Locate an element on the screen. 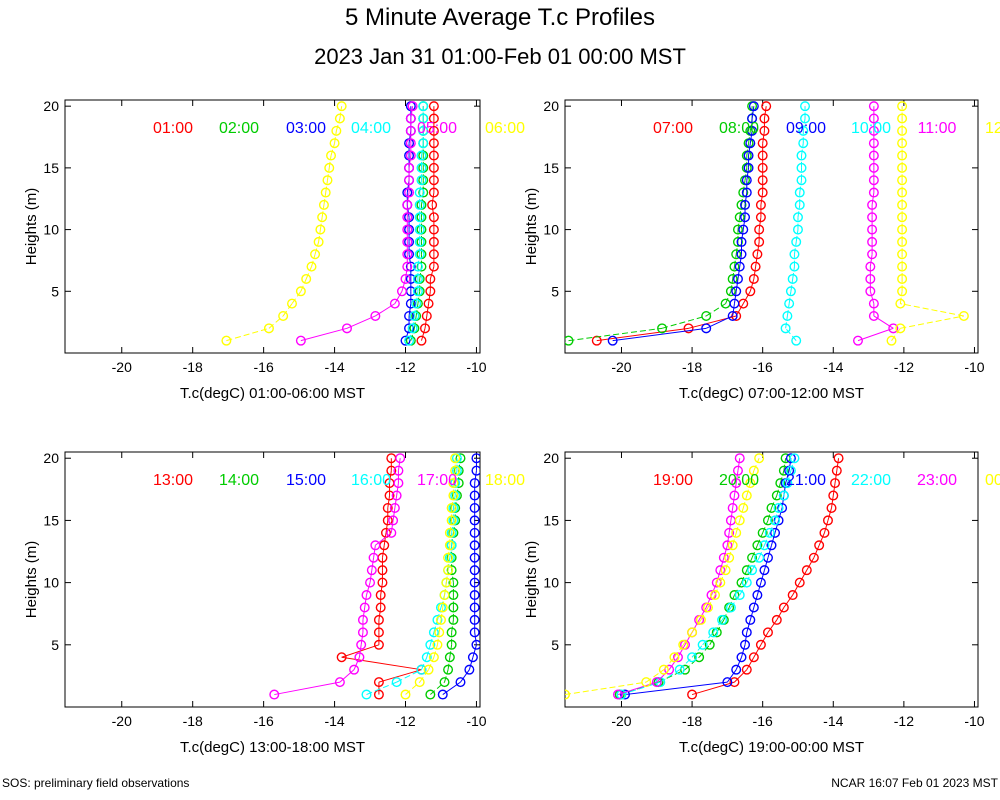 The height and width of the screenshot is (800, 1000). footer-left-note: SOS: preliminary field observations is located at coordinates (96, 783).